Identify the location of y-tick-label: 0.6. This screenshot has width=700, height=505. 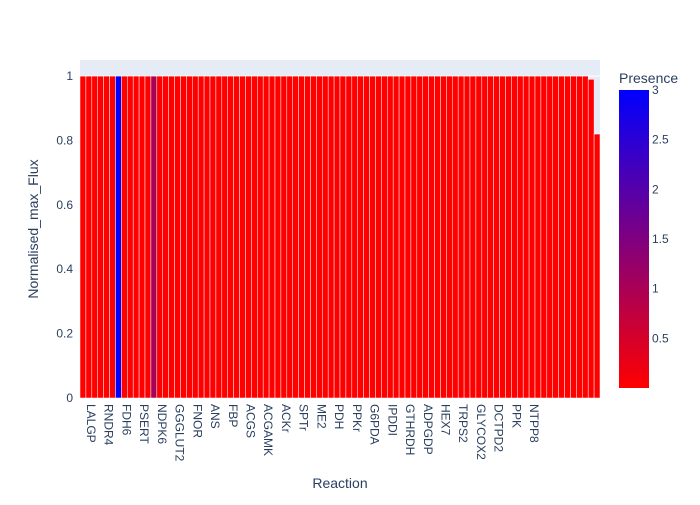
(64, 205).